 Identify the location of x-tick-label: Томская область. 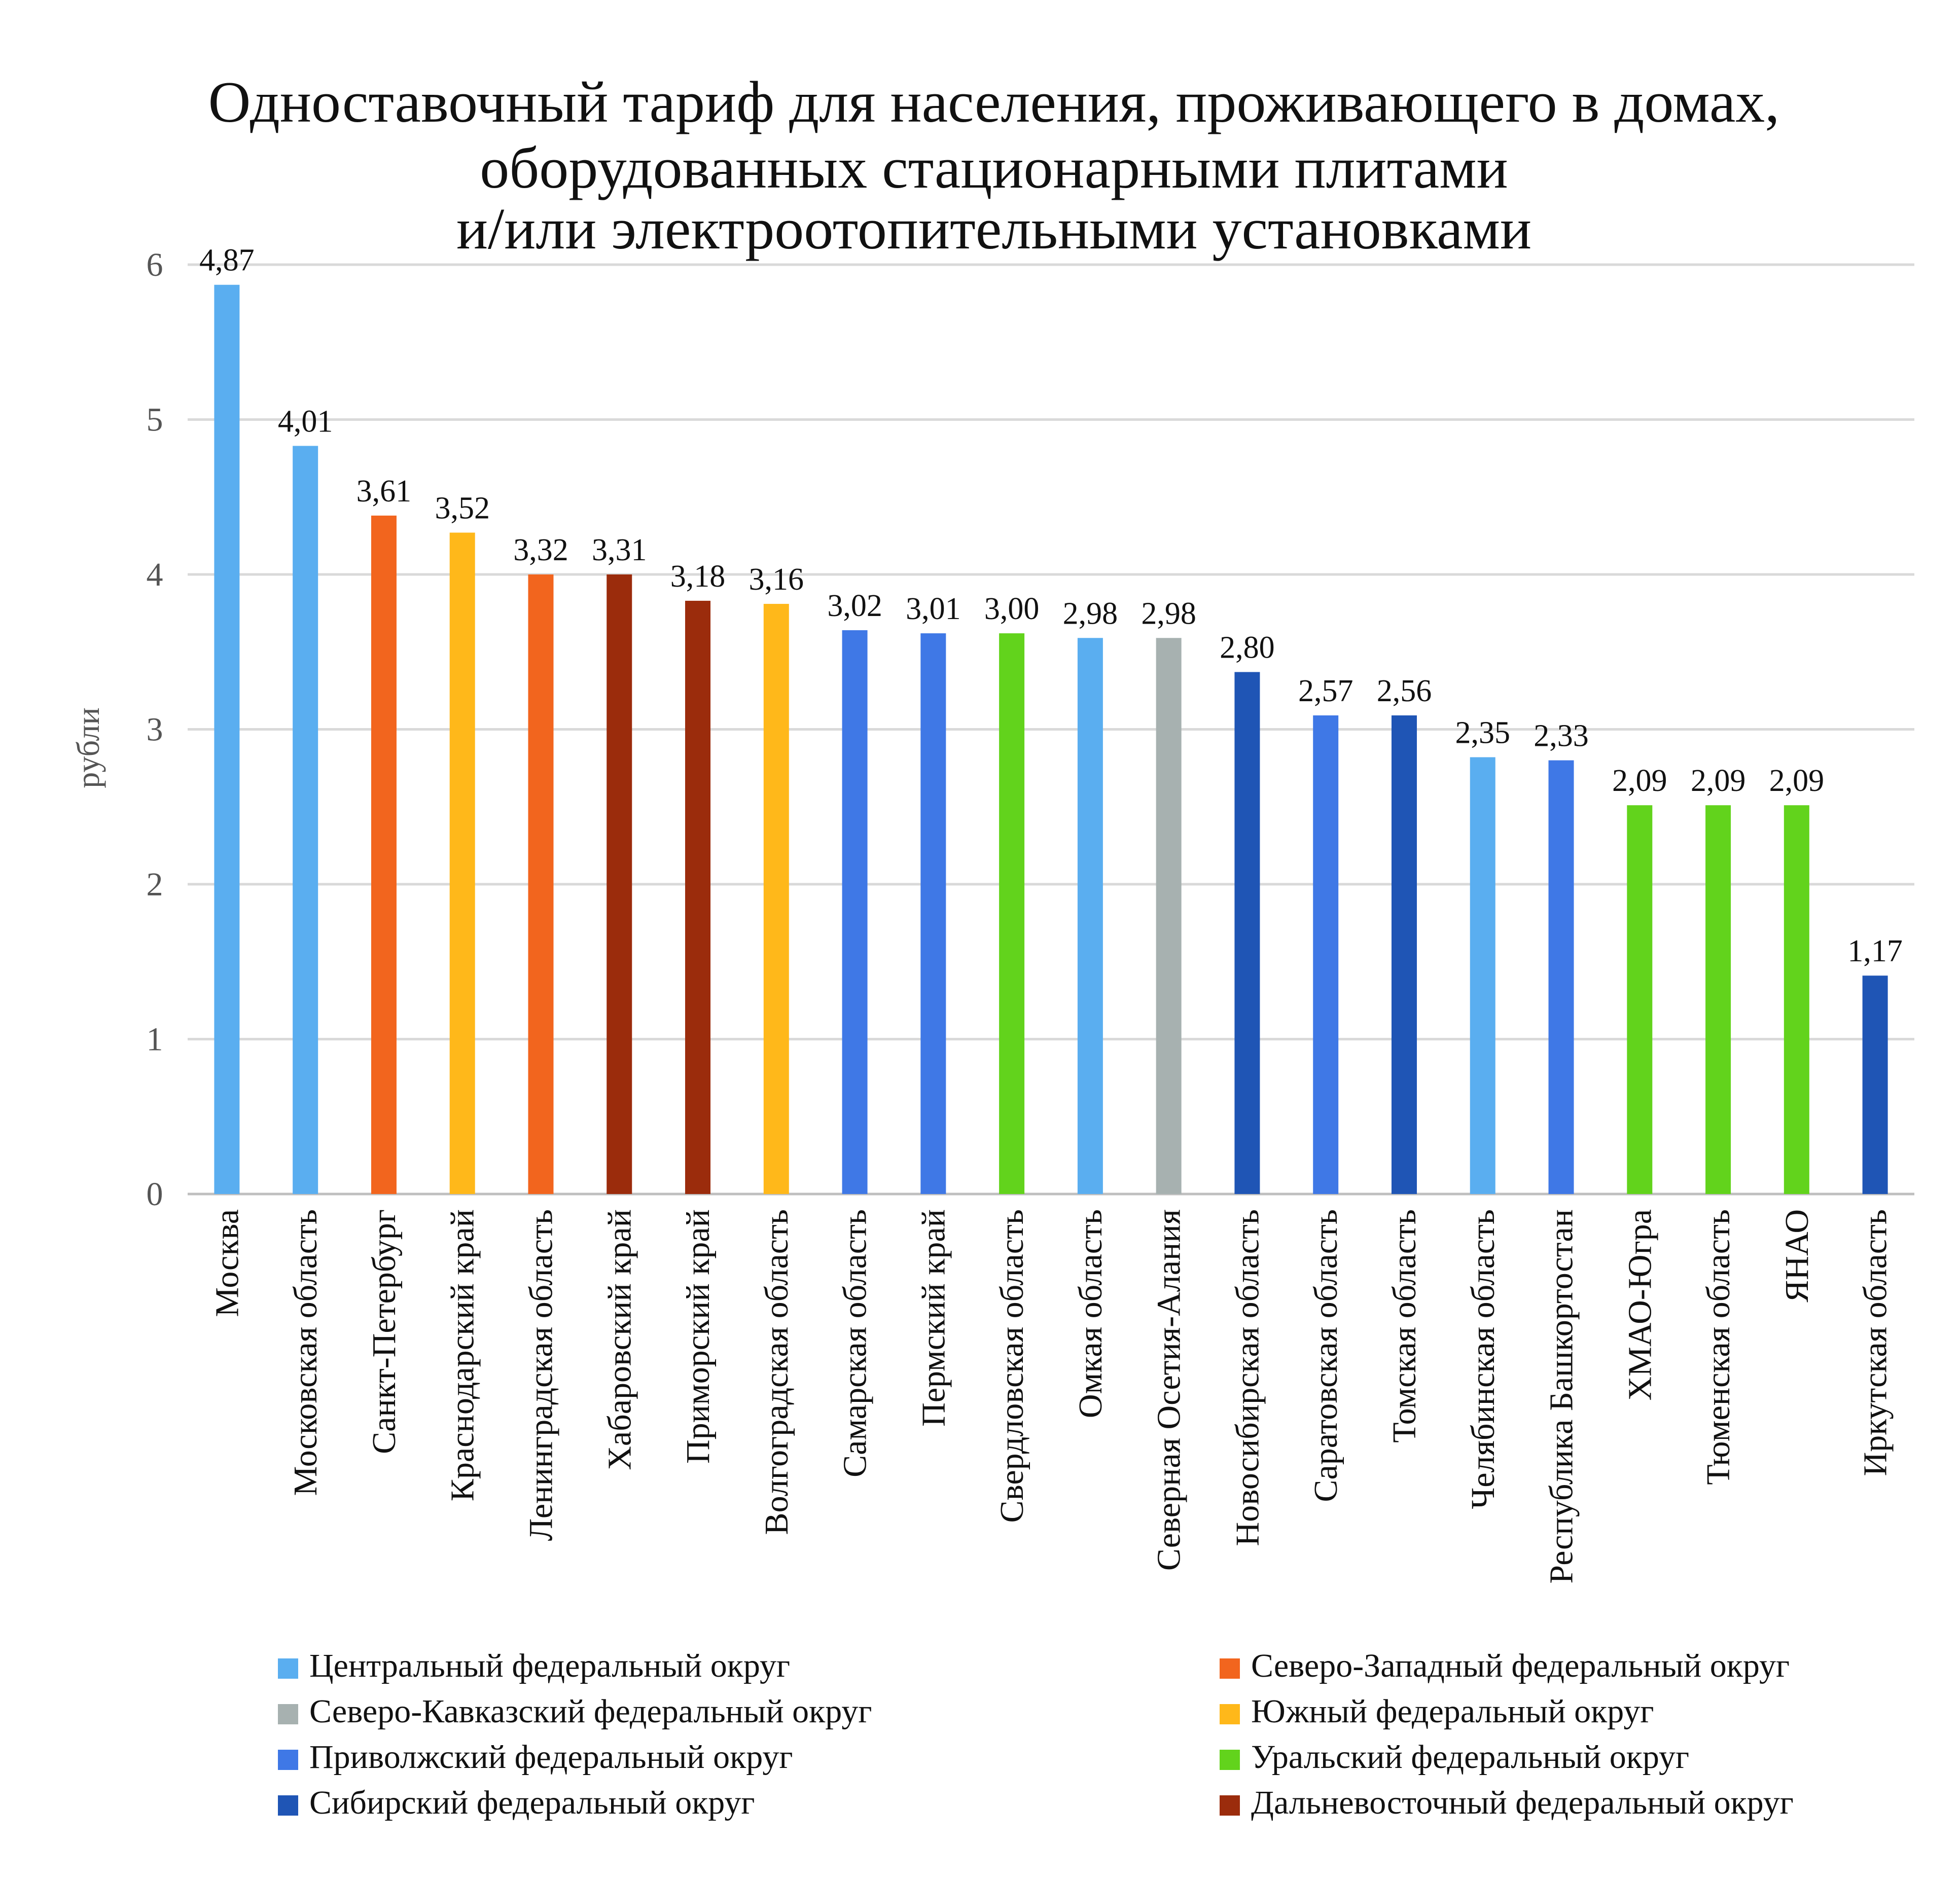
(1404, 1326).